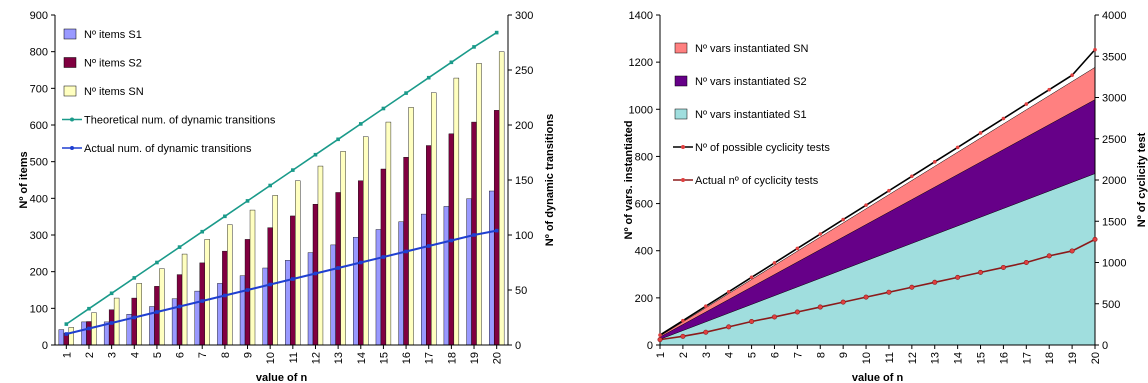 This screenshot has width=1148, height=383. What do you see at coordinates (1111, 305) in the screenshot?
I see `y2-tick-label: 500` at bounding box center [1111, 305].